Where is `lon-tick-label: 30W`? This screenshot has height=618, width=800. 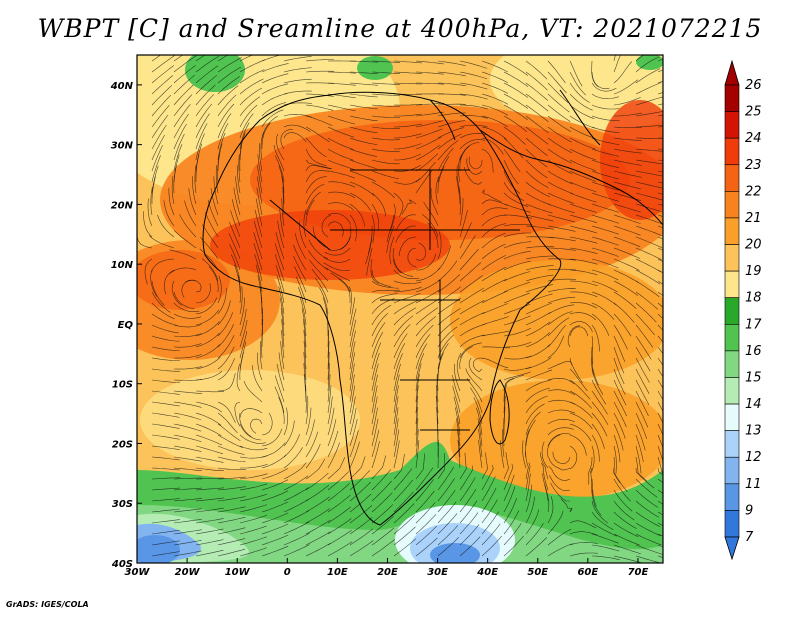 lon-tick-label: 30W is located at coordinates (138, 572).